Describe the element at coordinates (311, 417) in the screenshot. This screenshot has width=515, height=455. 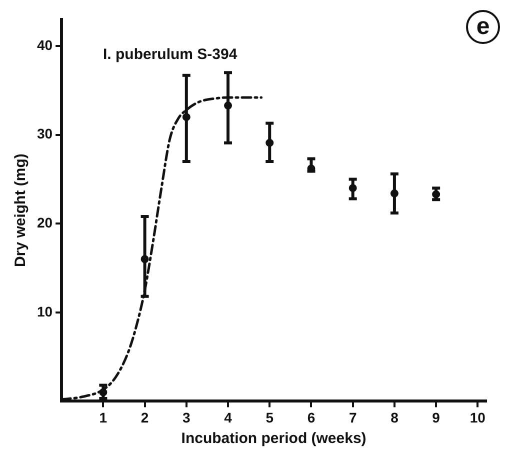
I see `x-tick-label: 6` at that location.